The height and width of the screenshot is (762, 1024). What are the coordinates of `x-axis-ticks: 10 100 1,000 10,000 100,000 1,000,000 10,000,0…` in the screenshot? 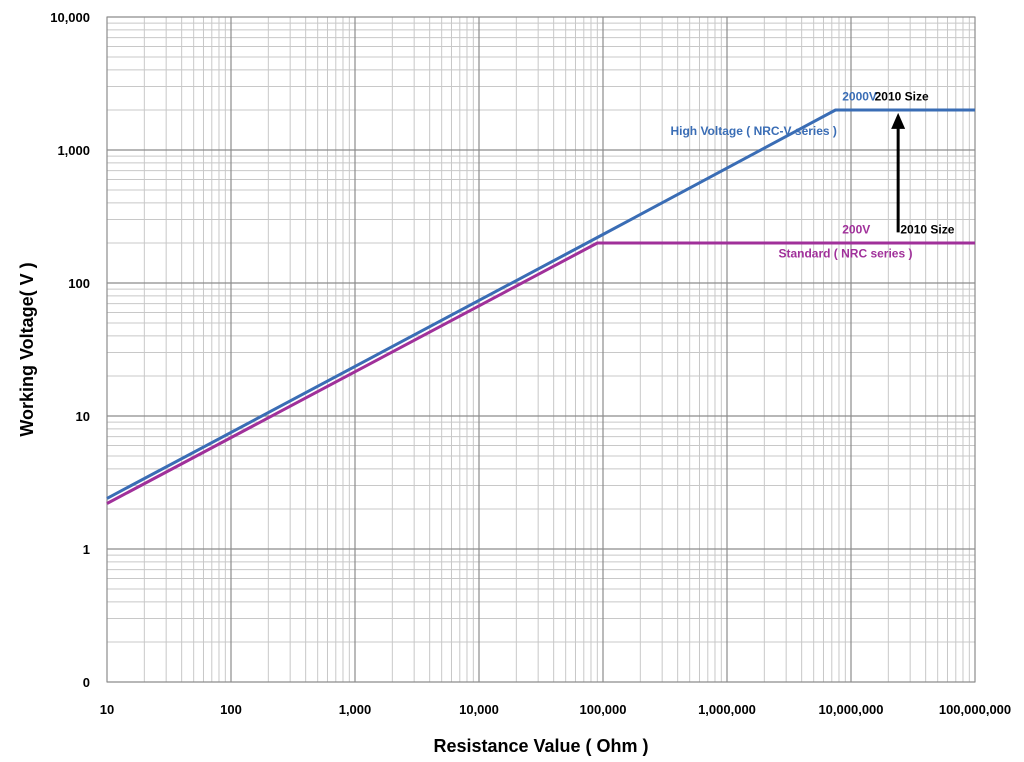 It's located at (555, 709).